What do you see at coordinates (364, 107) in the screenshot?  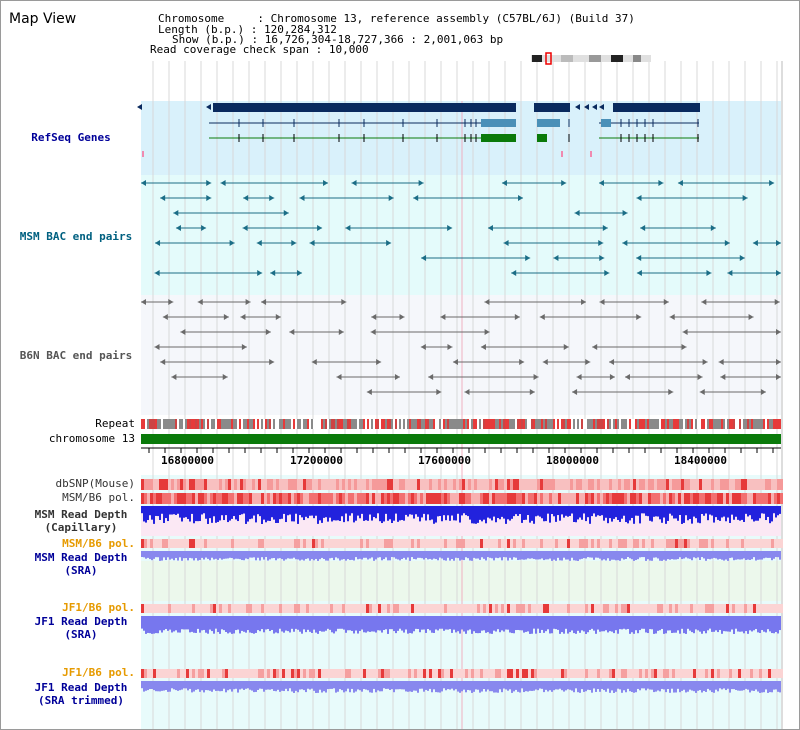 I see `gene-block` at bounding box center [364, 107].